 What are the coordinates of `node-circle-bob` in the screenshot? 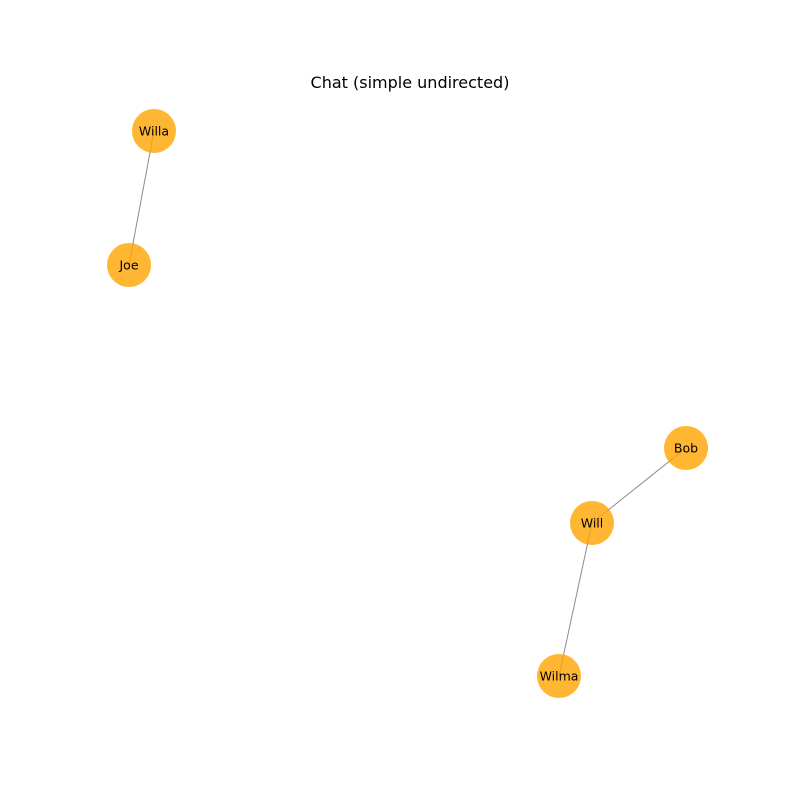 It's located at (686, 448).